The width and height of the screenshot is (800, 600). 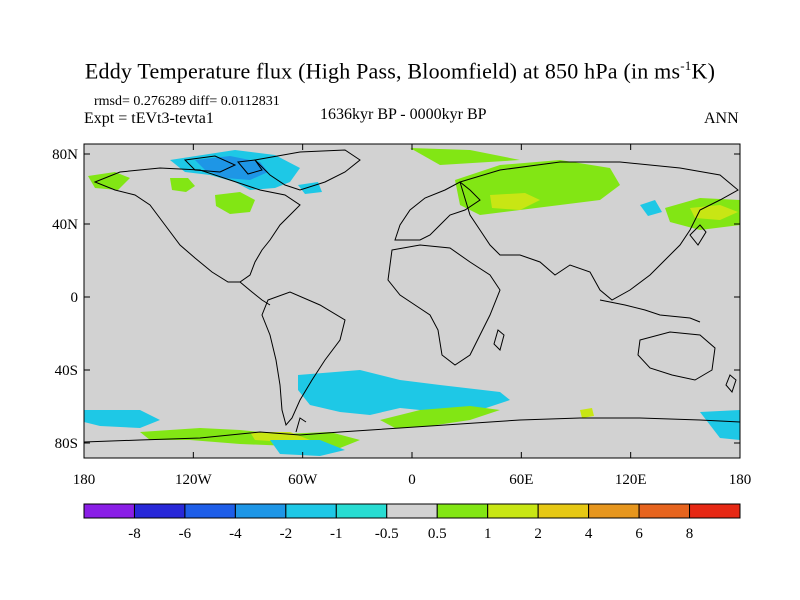 I want to click on lon-tick-label: 120E, so click(x=631, y=480).